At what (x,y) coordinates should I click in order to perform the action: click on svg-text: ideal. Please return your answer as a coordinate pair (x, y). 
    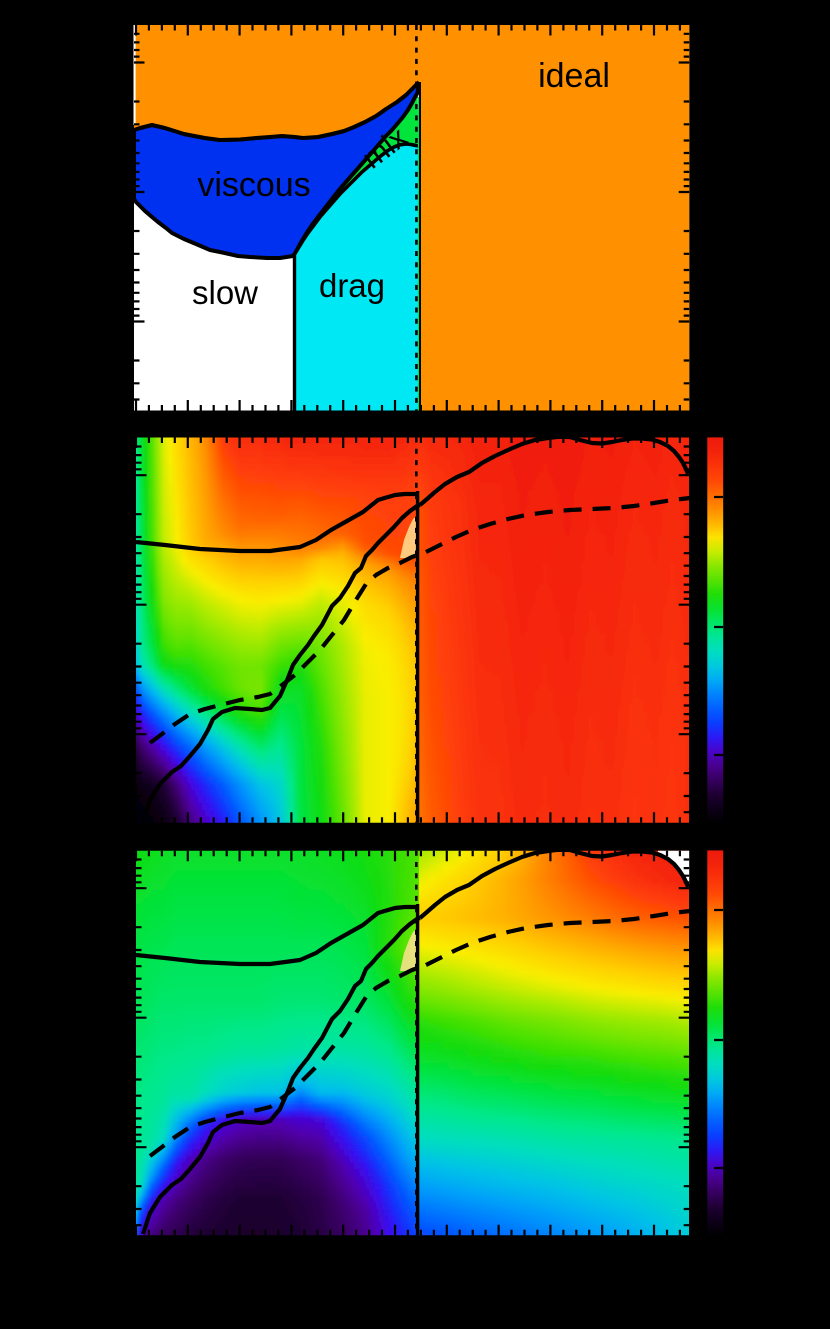
    Looking at the image, I should click on (574, 76).